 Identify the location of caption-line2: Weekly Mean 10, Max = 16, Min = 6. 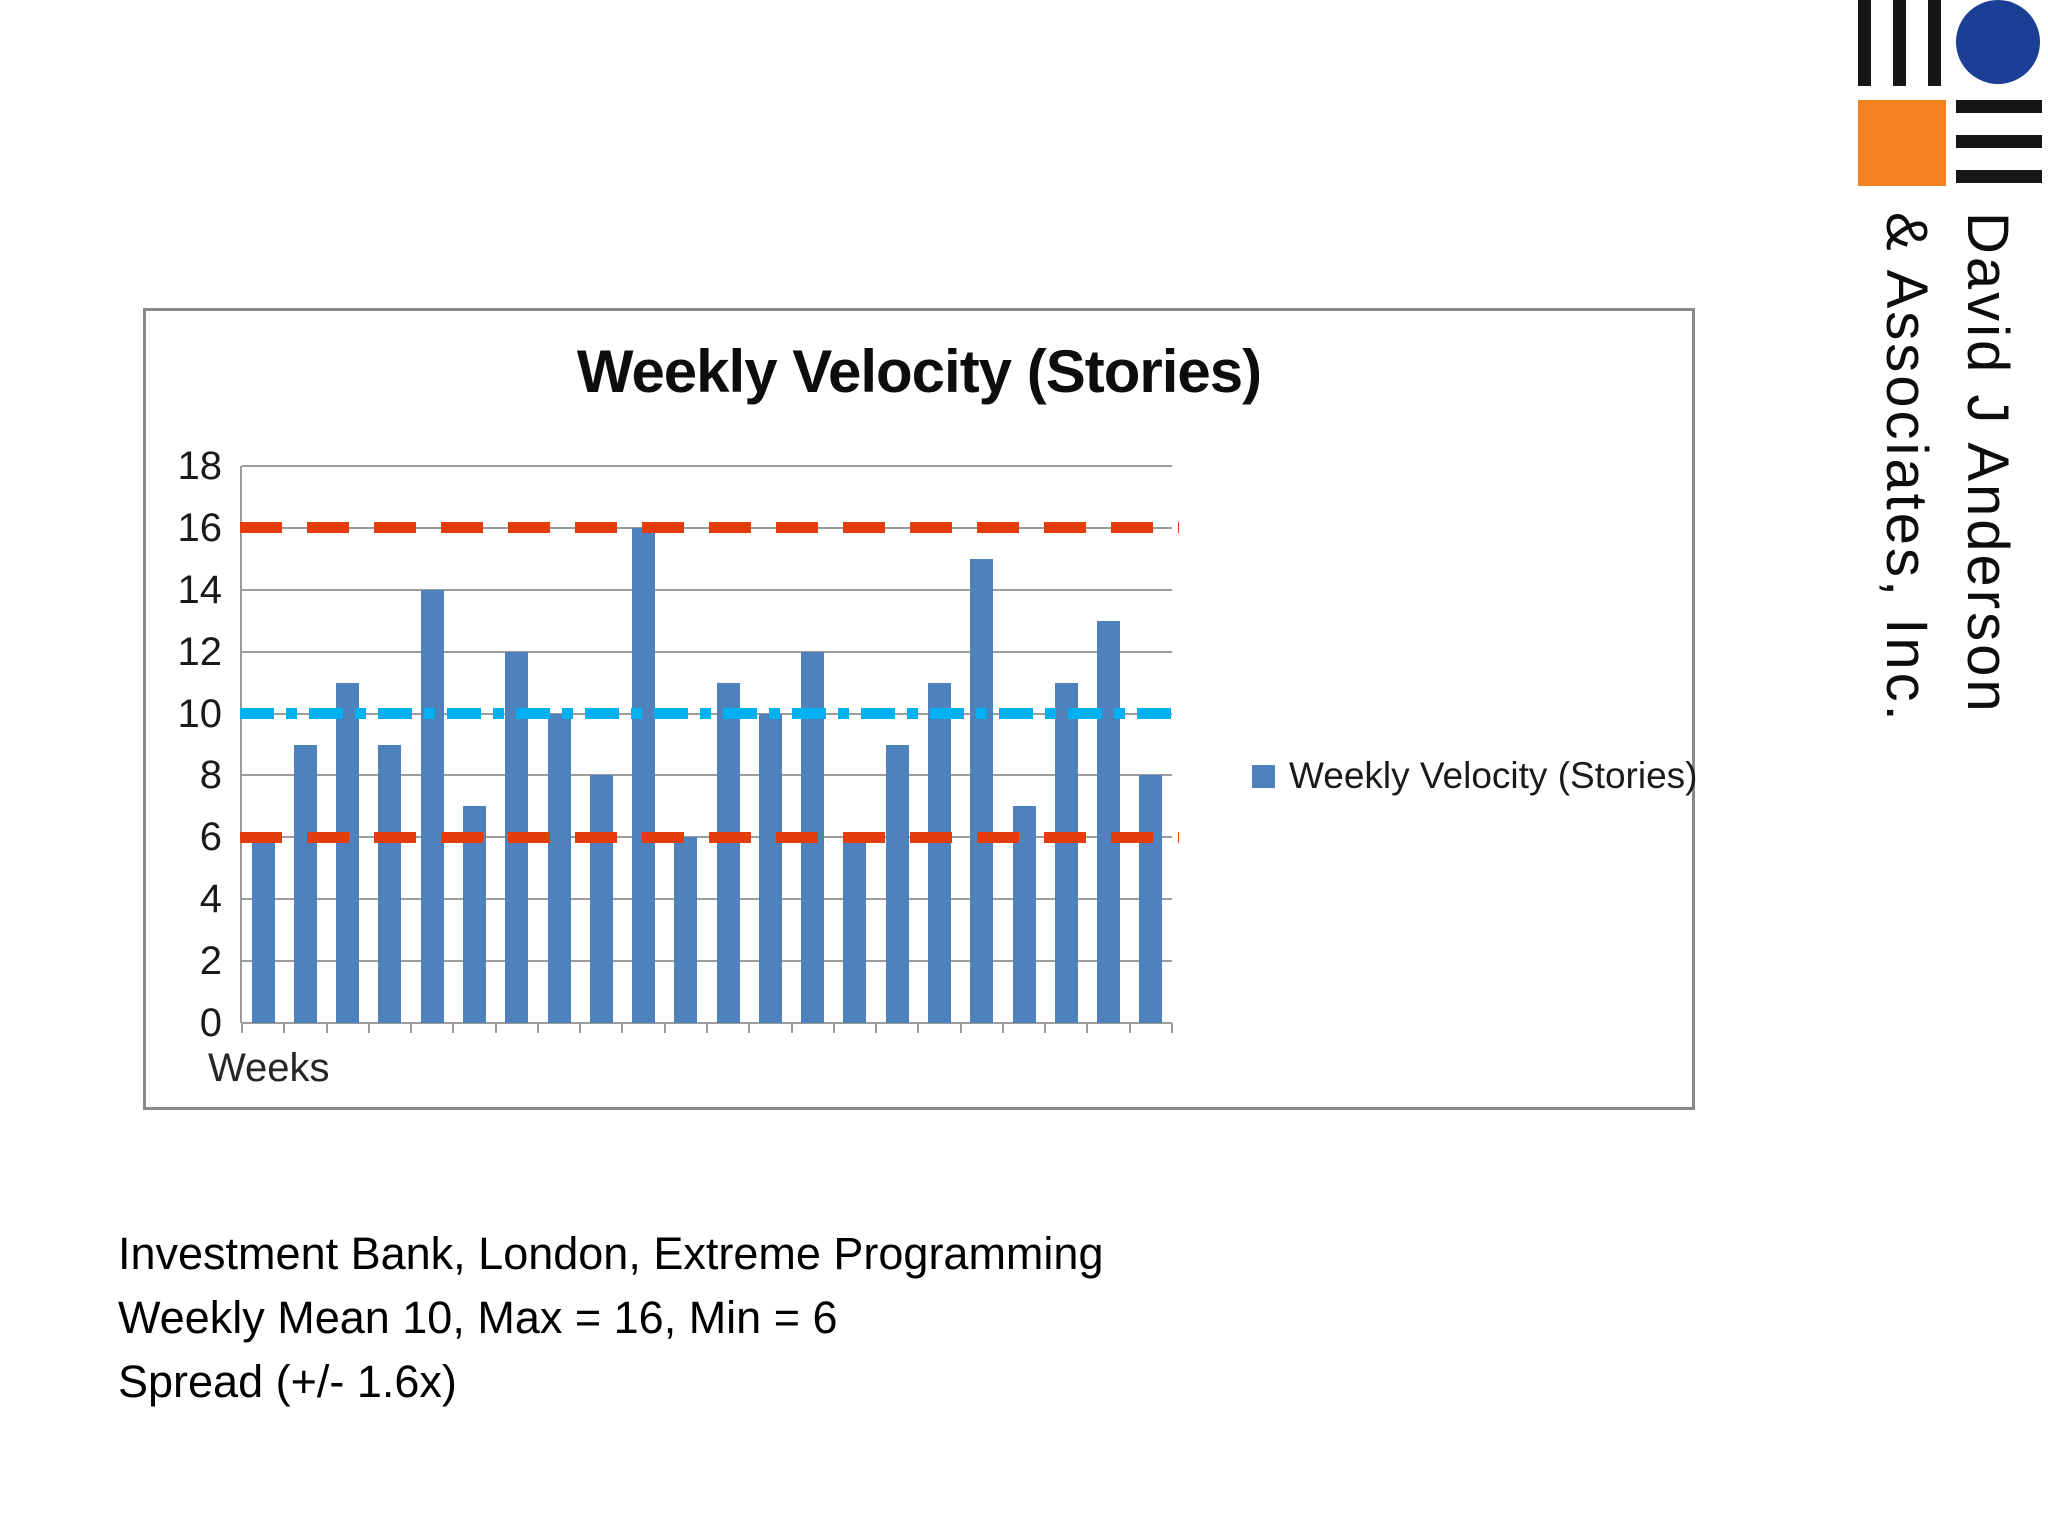
(478, 1317).